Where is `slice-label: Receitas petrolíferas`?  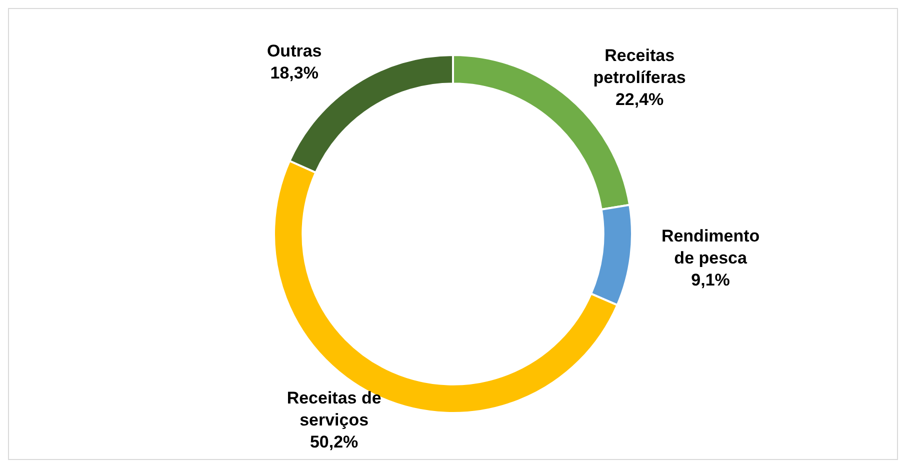 slice-label: Receitas petrolíferas is located at coordinates (639, 67).